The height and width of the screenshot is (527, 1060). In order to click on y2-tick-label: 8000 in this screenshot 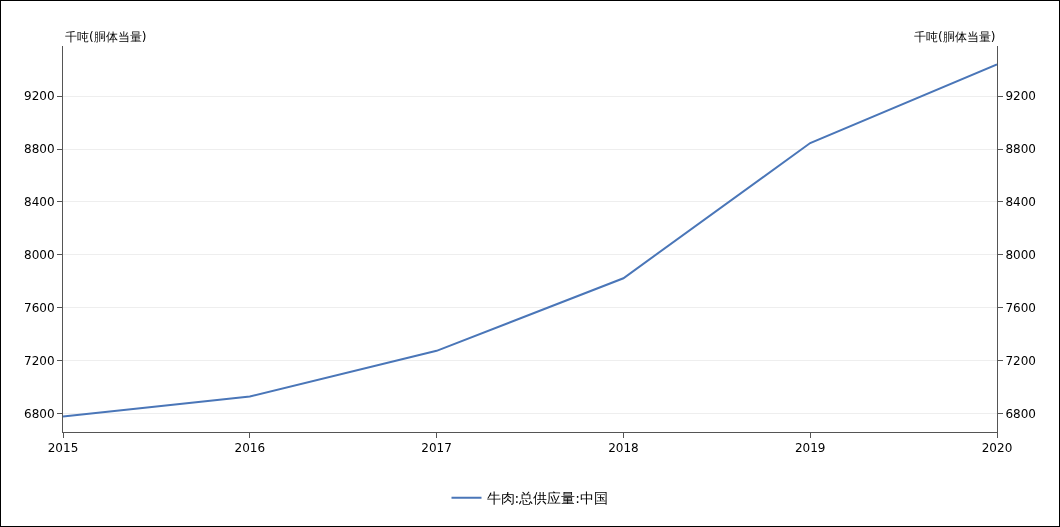, I will do `click(1020, 255)`.